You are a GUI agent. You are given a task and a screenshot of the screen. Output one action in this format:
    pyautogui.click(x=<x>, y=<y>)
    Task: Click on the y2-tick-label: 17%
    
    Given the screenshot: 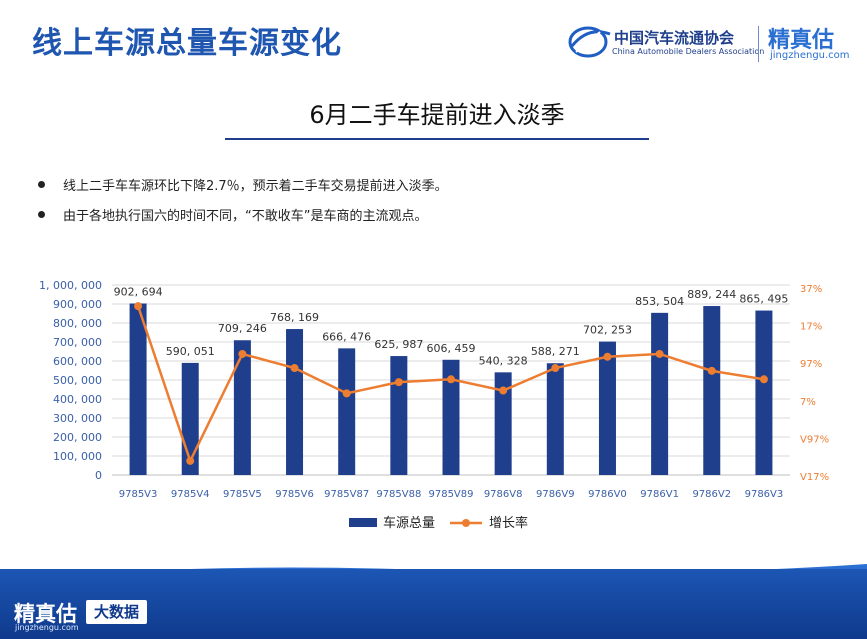 What is the action you would take?
    pyautogui.click(x=811, y=327)
    